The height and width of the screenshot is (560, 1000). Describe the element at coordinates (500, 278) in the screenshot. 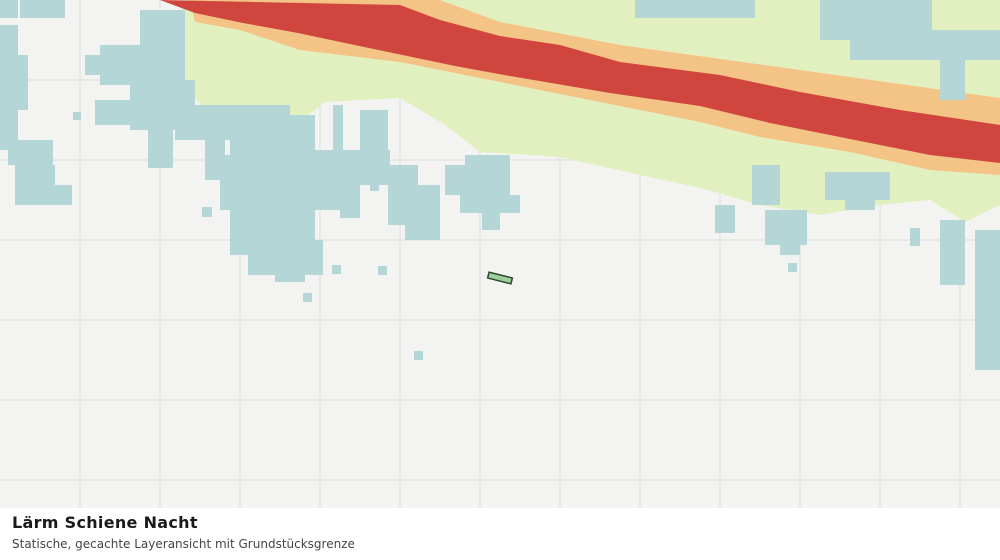

I see `parcel-boundary` at that location.